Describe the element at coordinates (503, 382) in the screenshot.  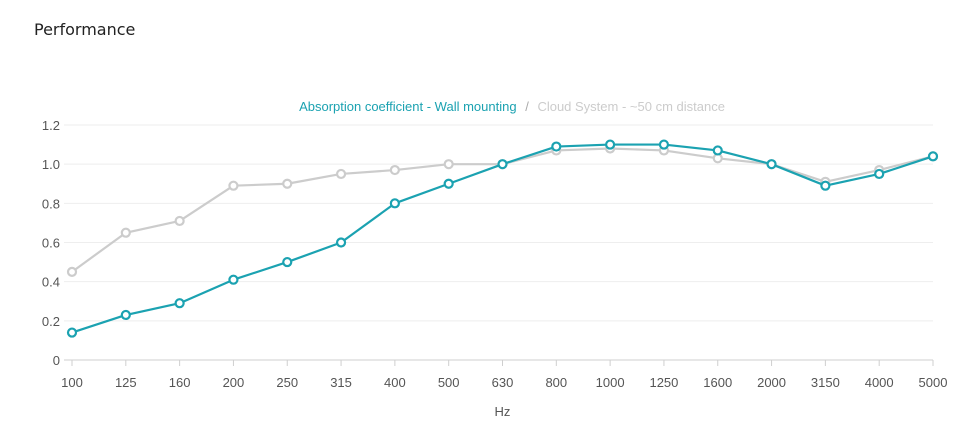
I see `x-tick-label: 630` at that location.